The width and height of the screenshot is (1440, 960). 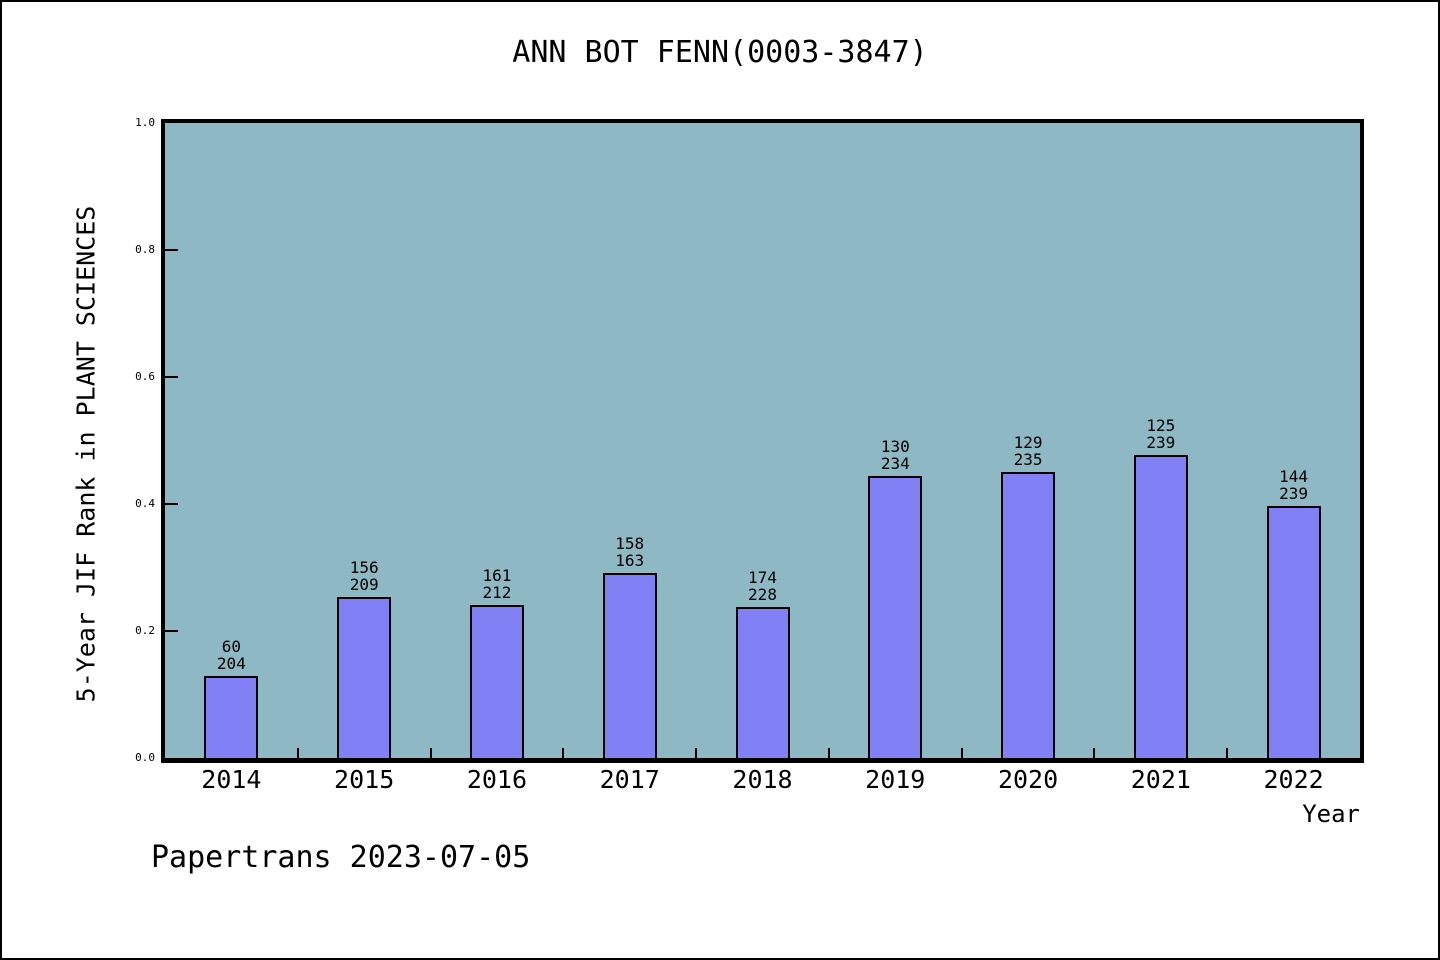 I want to click on bar-value-label-2016: 161 212, so click(x=497, y=584).